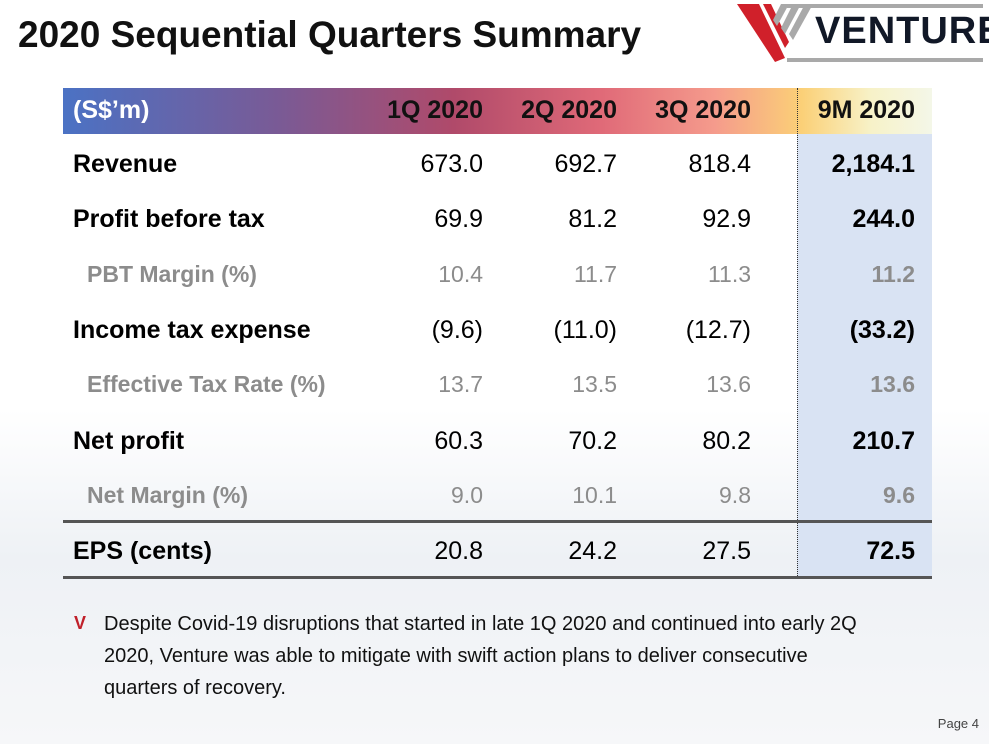 This screenshot has height=744, width=989. Describe the element at coordinates (167, 494) in the screenshot. I see `row-label: Net Margin (%)` at that location.